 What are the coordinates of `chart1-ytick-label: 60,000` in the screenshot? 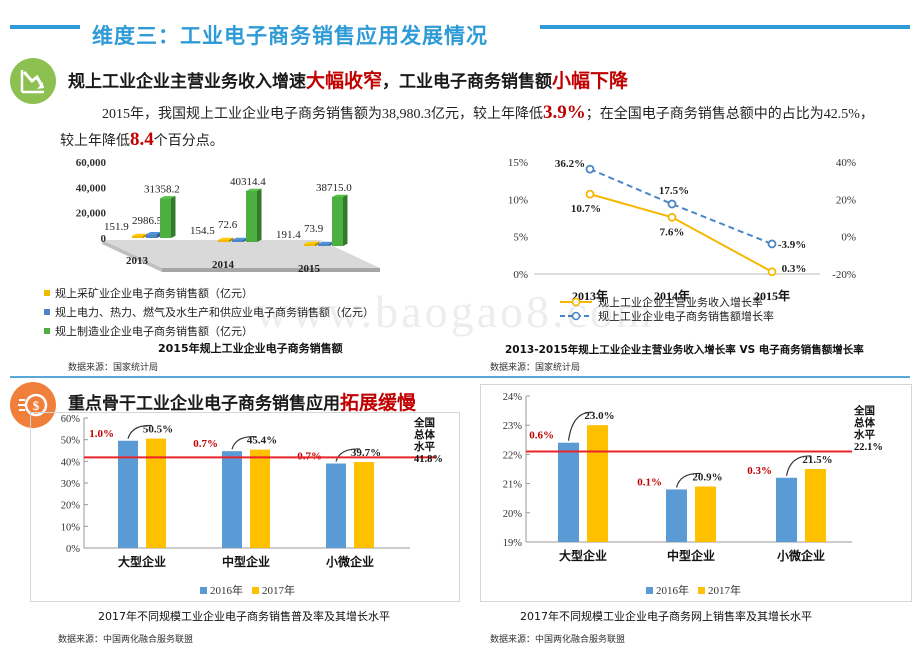 It's located at (91, 163).